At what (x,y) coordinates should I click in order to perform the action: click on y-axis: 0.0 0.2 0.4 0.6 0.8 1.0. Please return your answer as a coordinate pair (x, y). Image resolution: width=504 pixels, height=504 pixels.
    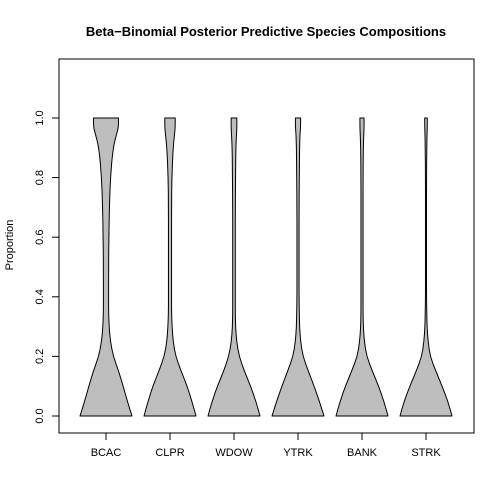
    Looking at the image, I should click on (47, 267).